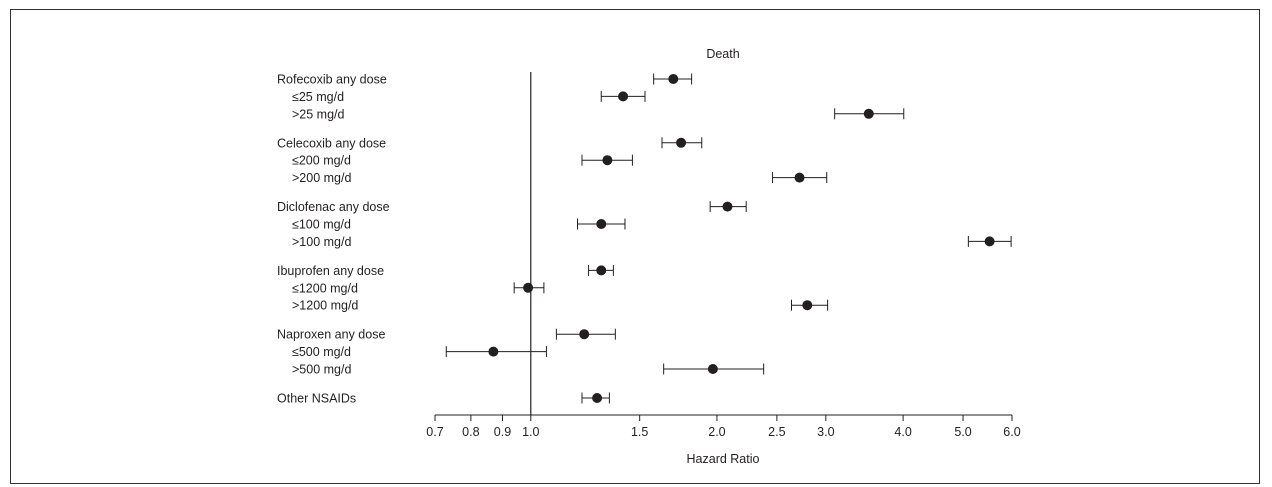  Describe the element at coordinates (331, 335) in the screenshot. I see `row-label: Naproxen any dose` at that location.